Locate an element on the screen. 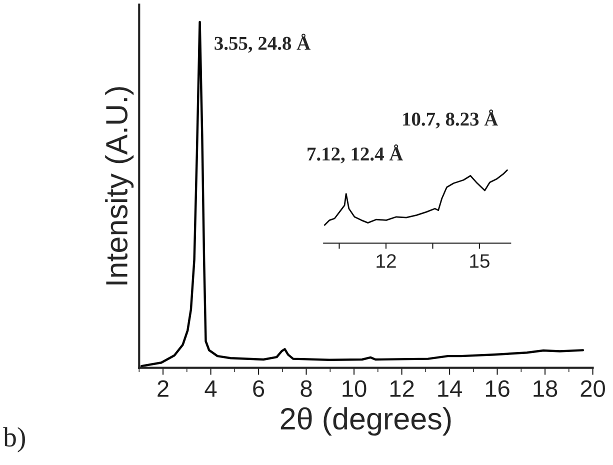 The image size is (613, 465). x-tick-label: 6 is located at coordinates (258, 388).